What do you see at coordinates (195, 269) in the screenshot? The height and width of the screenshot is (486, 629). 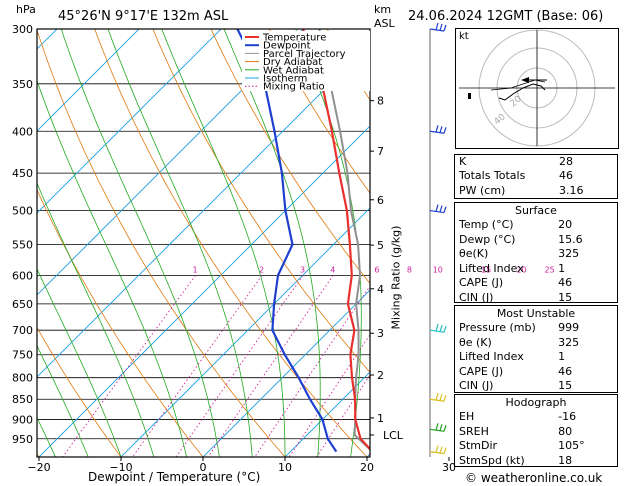 I see `mixing-ratio-label: 1` at bounding box center [195, 269].